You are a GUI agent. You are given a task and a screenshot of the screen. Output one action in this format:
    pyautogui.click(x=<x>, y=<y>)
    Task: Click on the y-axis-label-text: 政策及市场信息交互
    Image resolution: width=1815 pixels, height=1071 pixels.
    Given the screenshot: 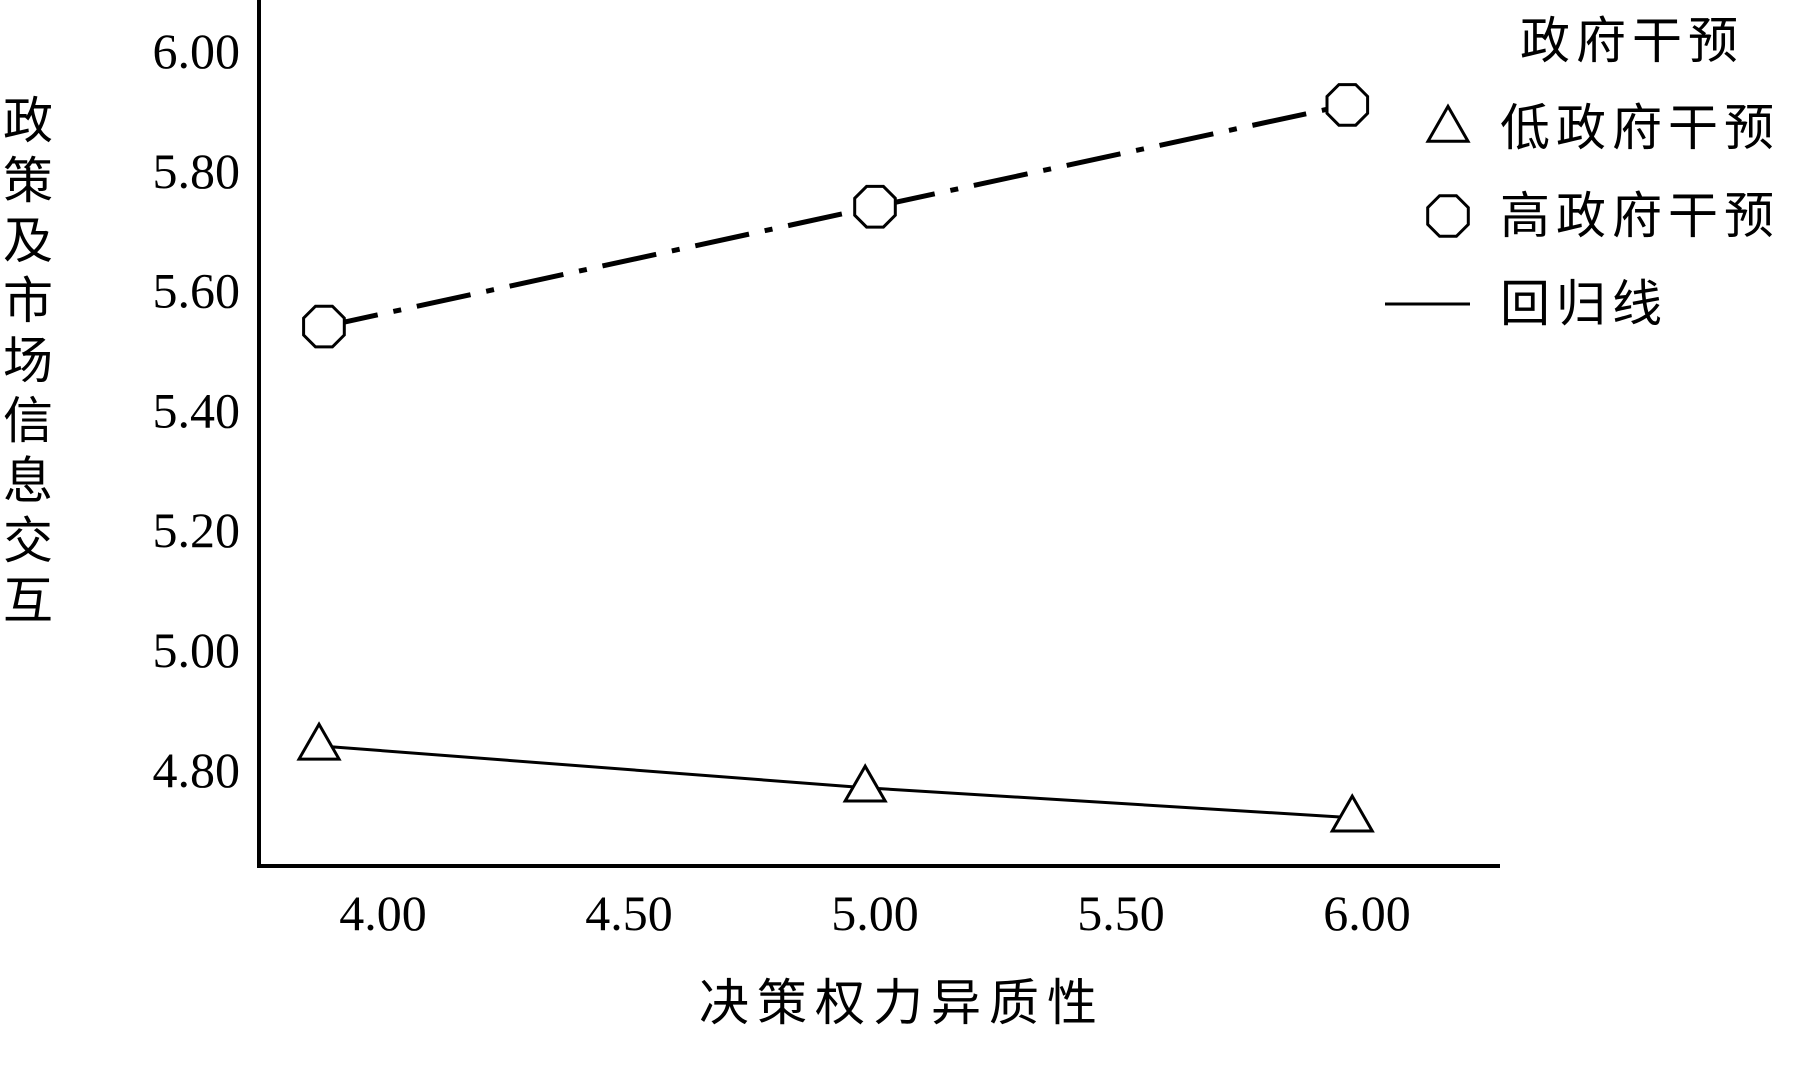 What is the action you would take?
    pyautogui.click(x=28, y=361)
    